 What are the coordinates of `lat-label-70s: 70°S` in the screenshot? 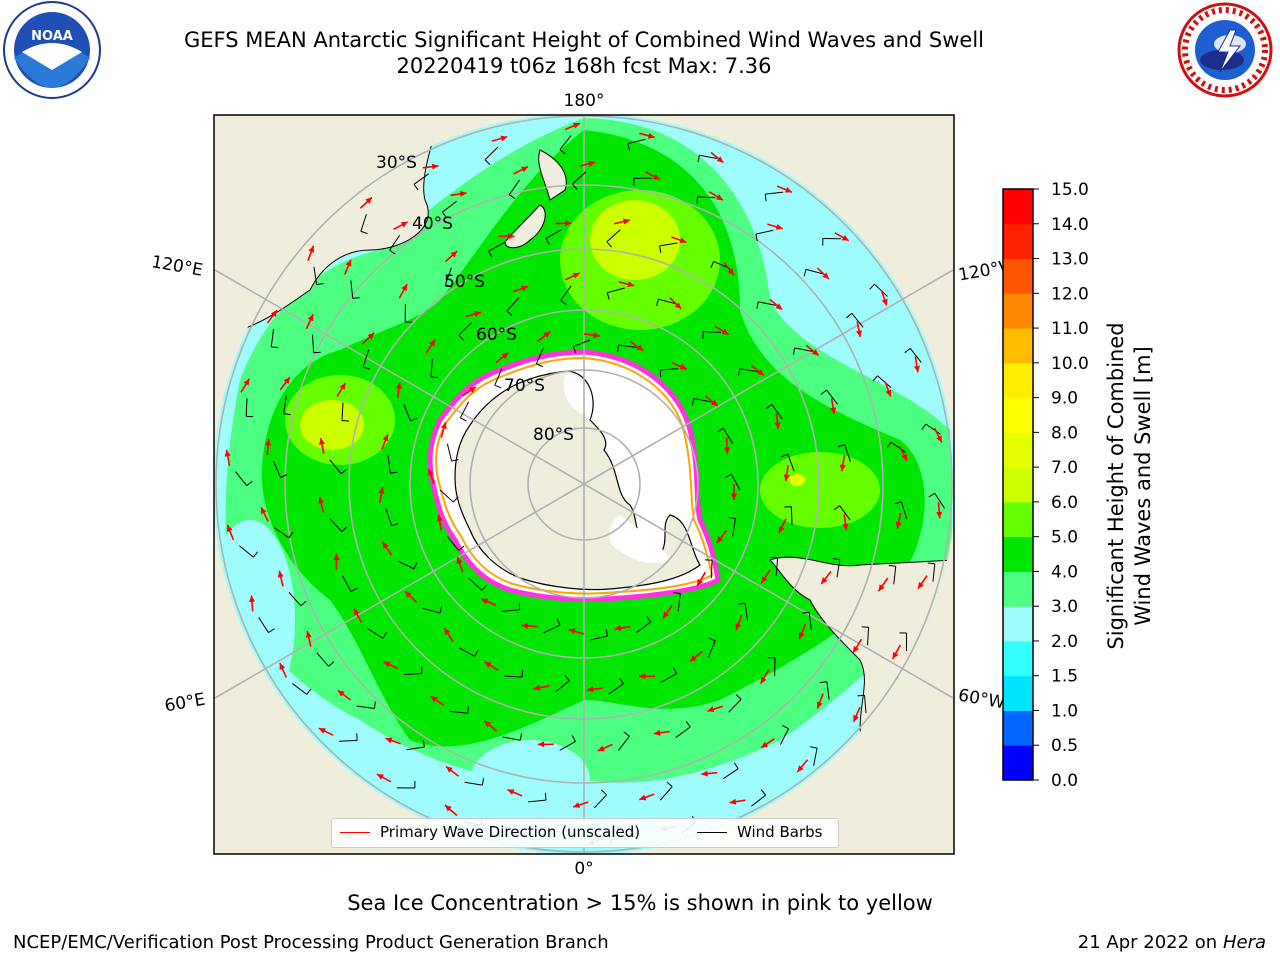 It's located at (524, 386).